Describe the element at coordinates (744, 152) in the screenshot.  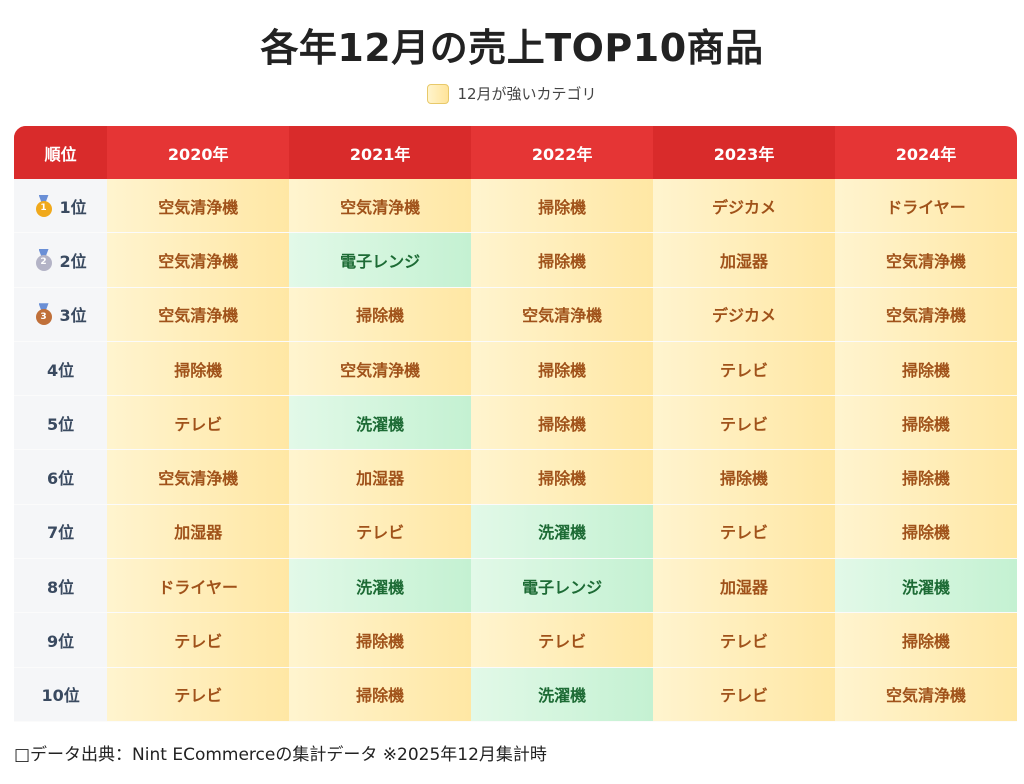
I see `header-year: 2023年` at that location.